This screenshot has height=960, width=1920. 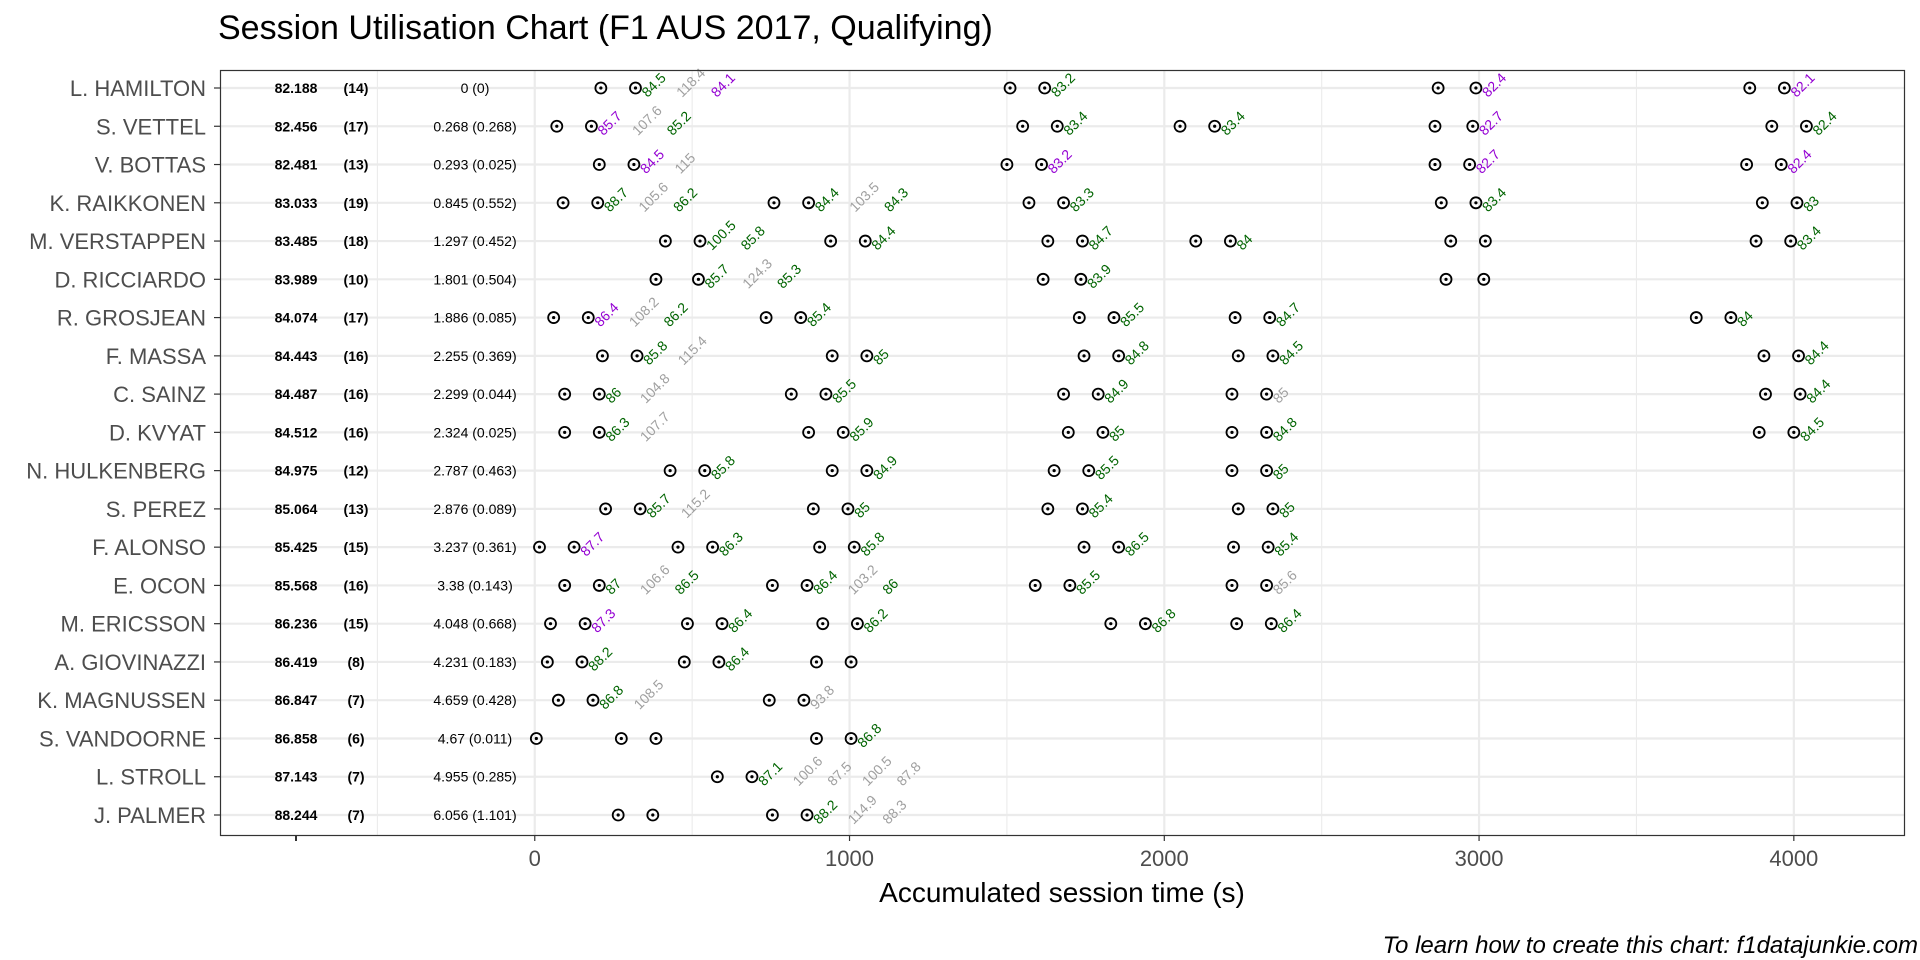 I want to click on driver-name: E. OCON, so click(x=159, y=585).